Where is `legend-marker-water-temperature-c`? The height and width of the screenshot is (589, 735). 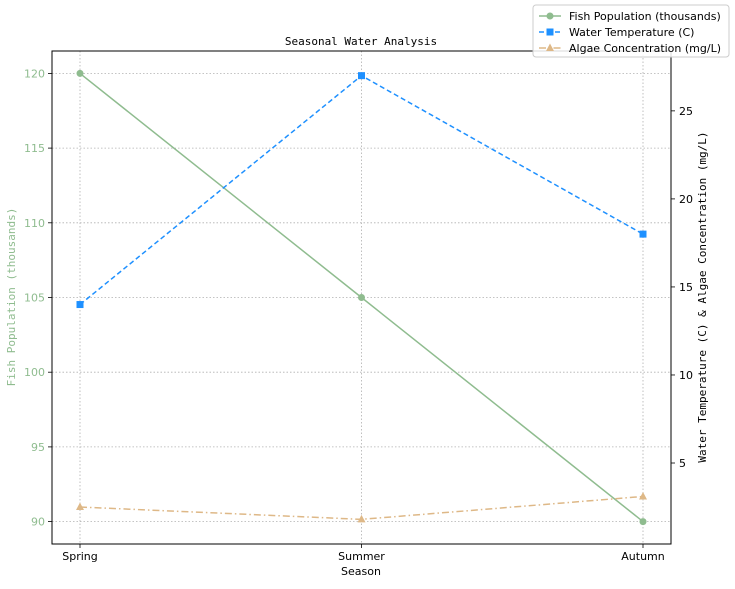
legend-marker-water-temperature-c is located at coordinates (550, 32).